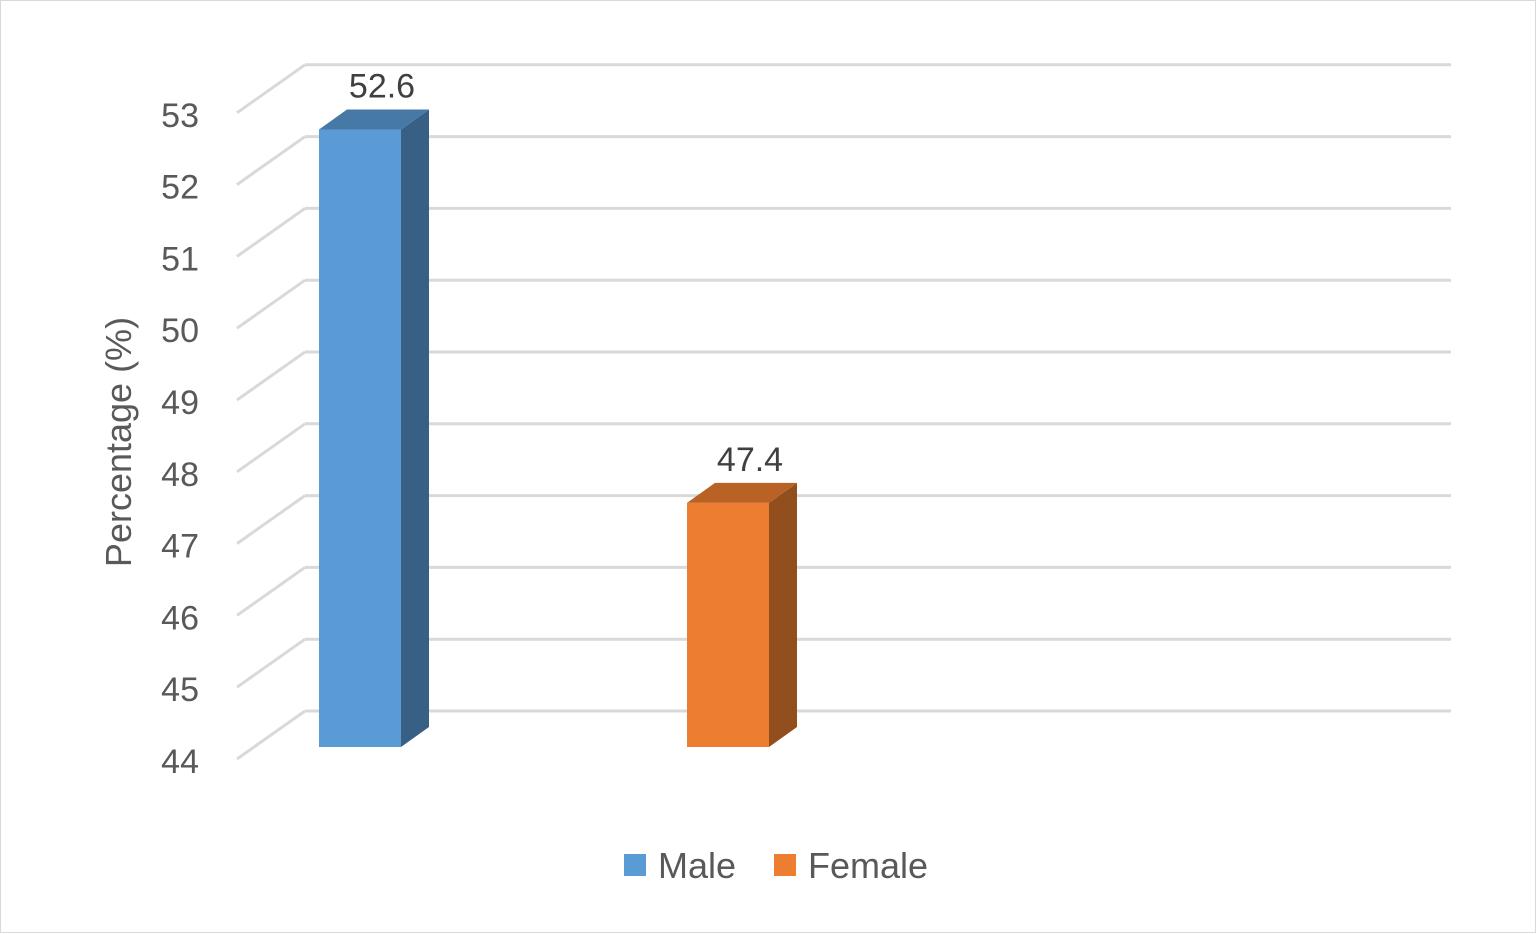 The image size is (1536, 934). Describe the element at coordinates (180, 439) in the screenshot. I see `y-axis-ticks: 44 45 46 47 48 49 50 51 52 53` at that location.